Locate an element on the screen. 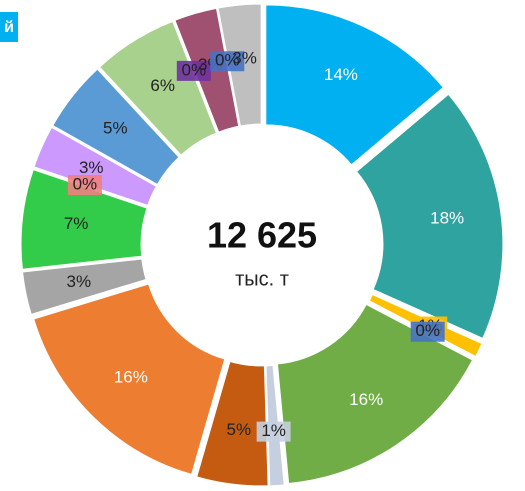 The image size is (525, 491). slice-label: 18% is located at coordinates (447, 217).